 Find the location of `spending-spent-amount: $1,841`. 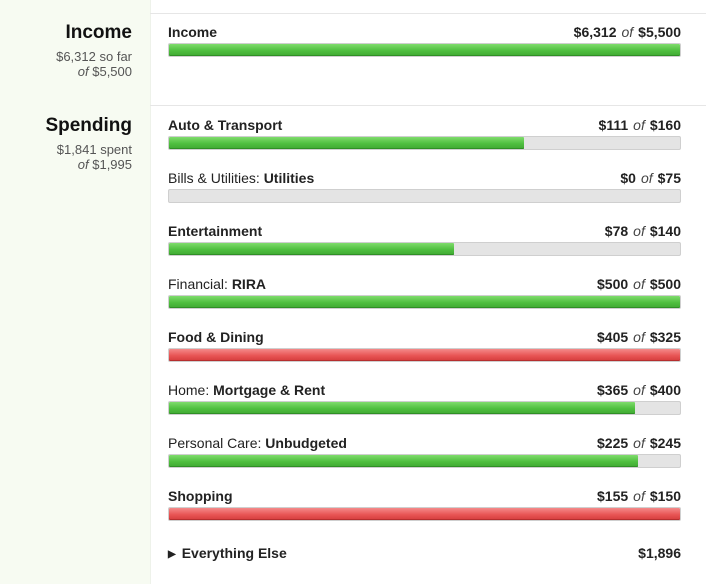

spending-spent-amount: $1,841 is located at coordinates (76, 149).